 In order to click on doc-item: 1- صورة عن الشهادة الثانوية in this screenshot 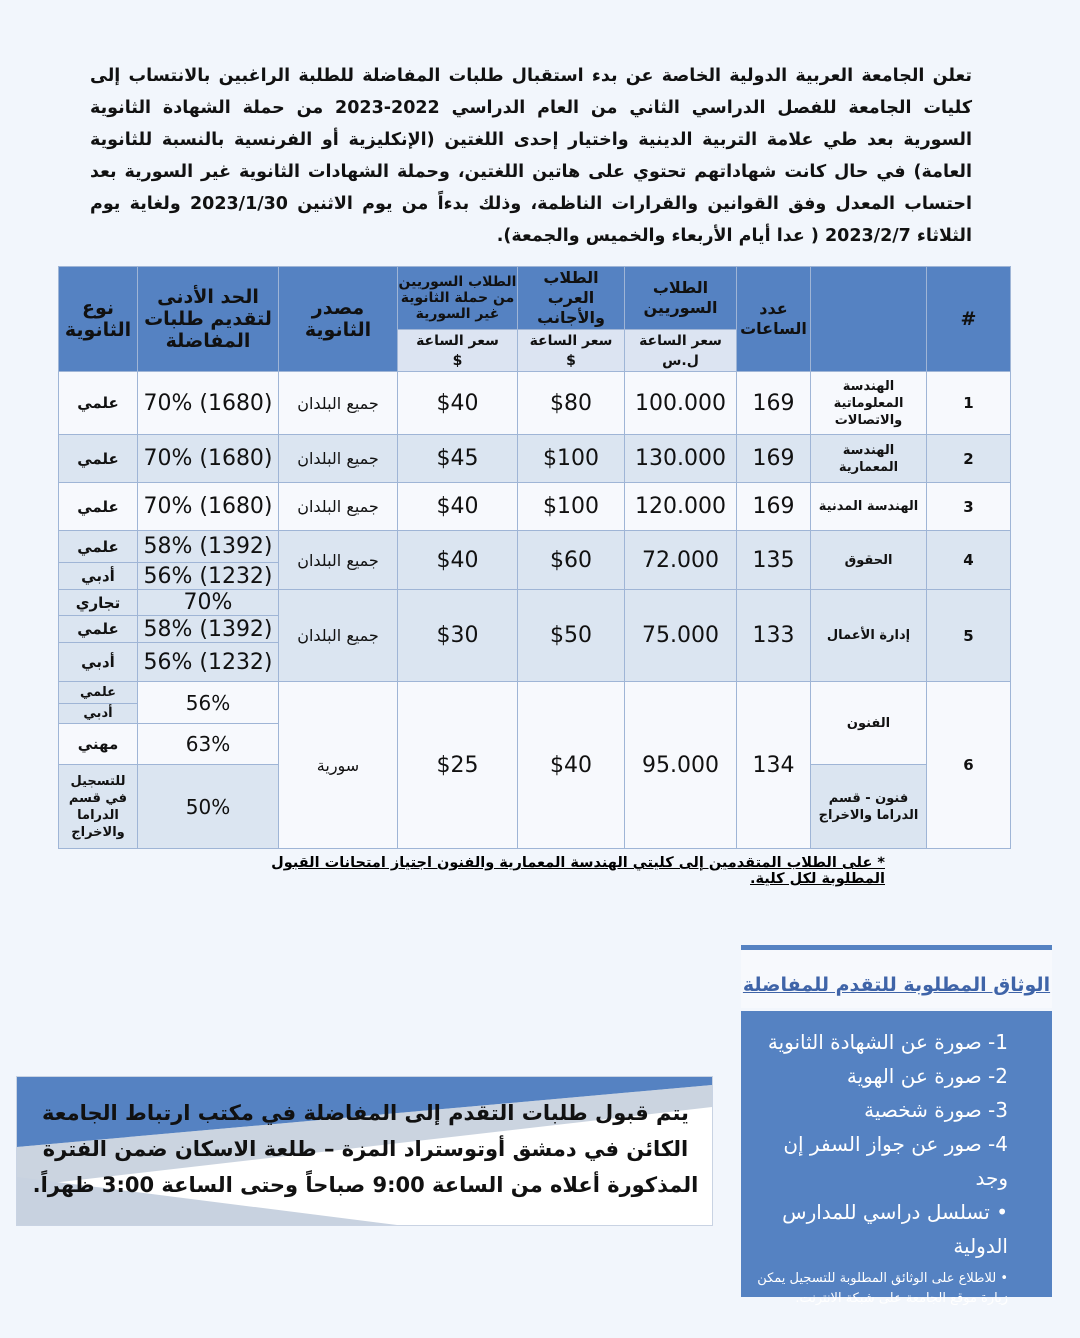, I will do `click(887, 1042)`.